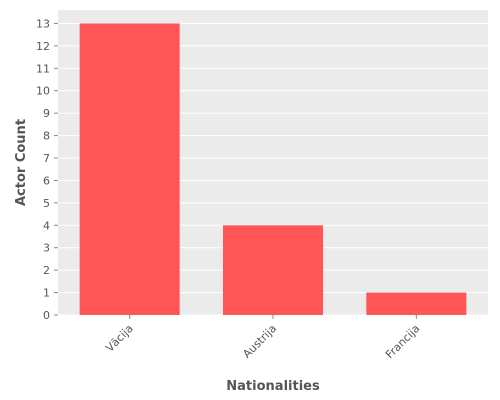  Describe the element at coordinates (21, 162) in the screenshot. I see `y-axis-title: Actor Count` at that location.